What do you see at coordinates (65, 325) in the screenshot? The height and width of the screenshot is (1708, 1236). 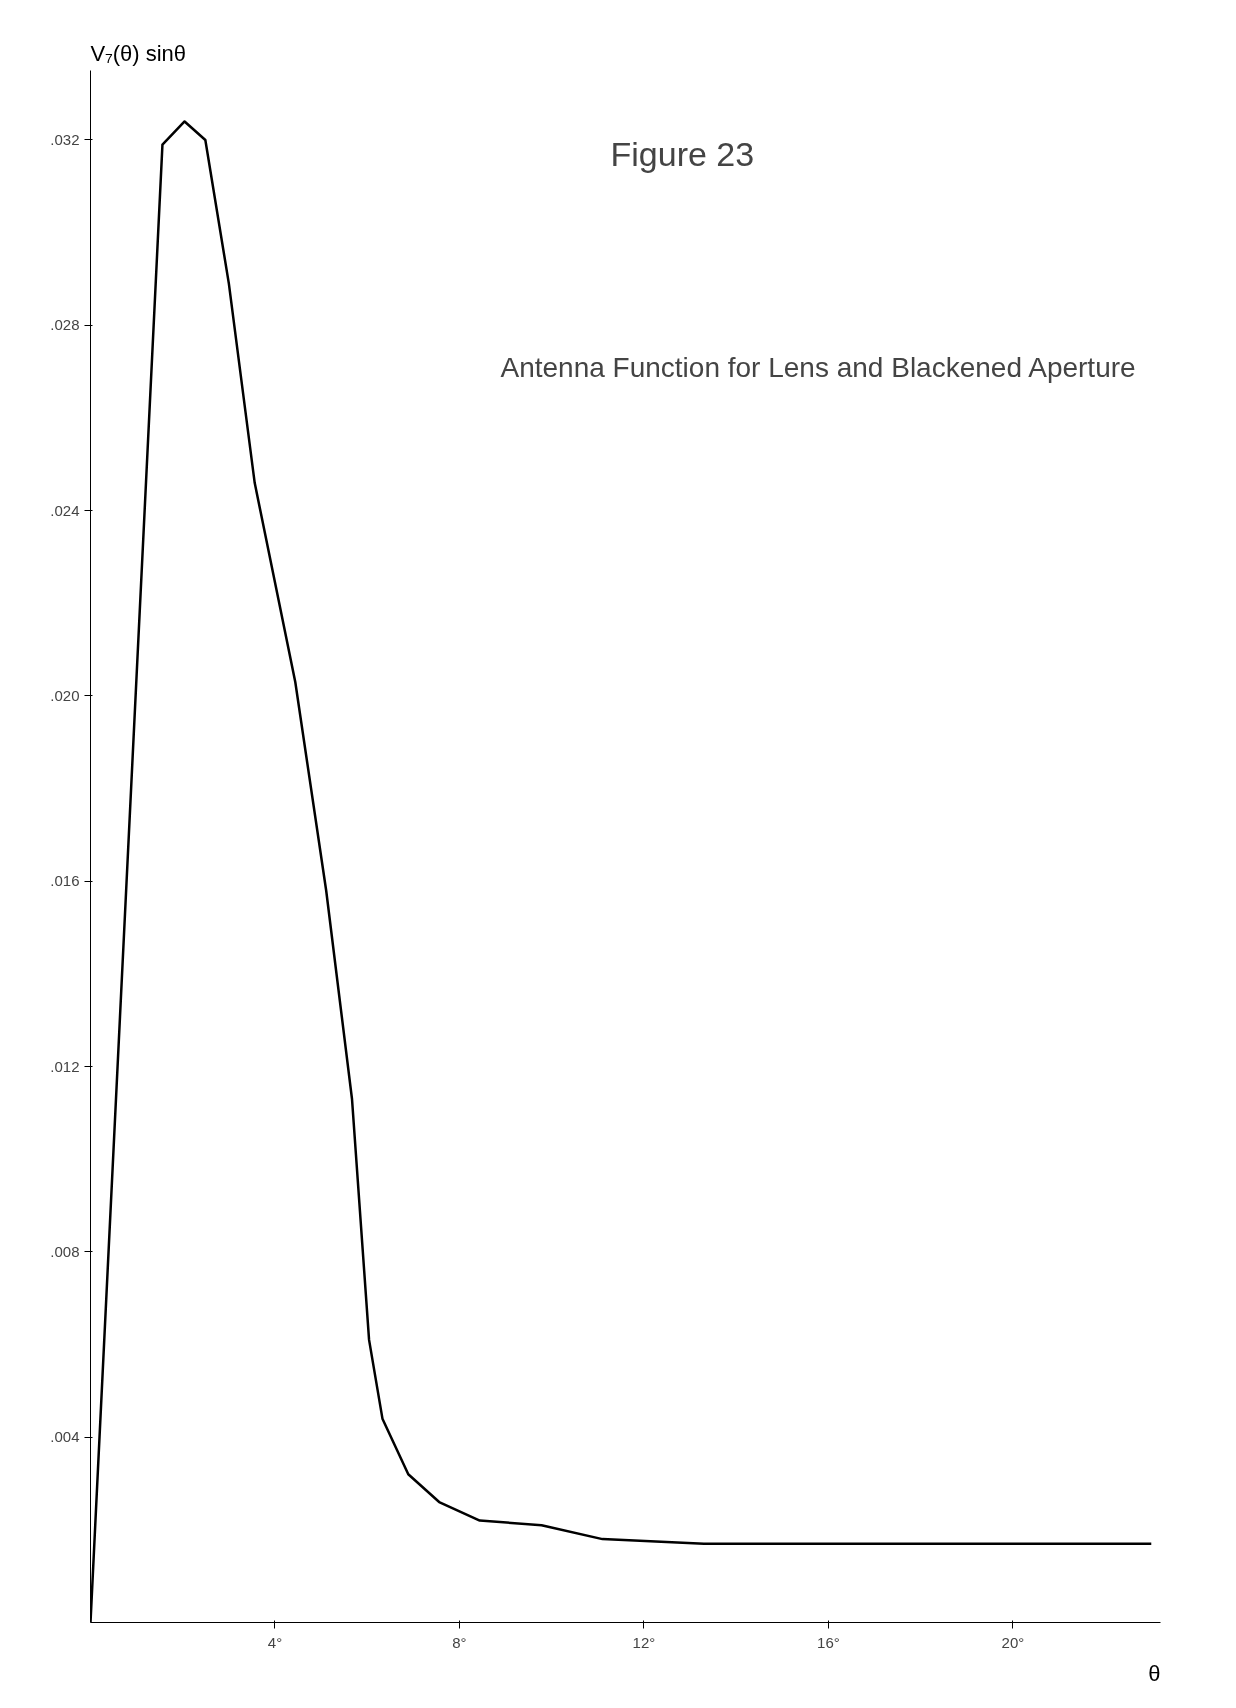 I see `y-tick-label: .028` at bounding box center [65, 325].